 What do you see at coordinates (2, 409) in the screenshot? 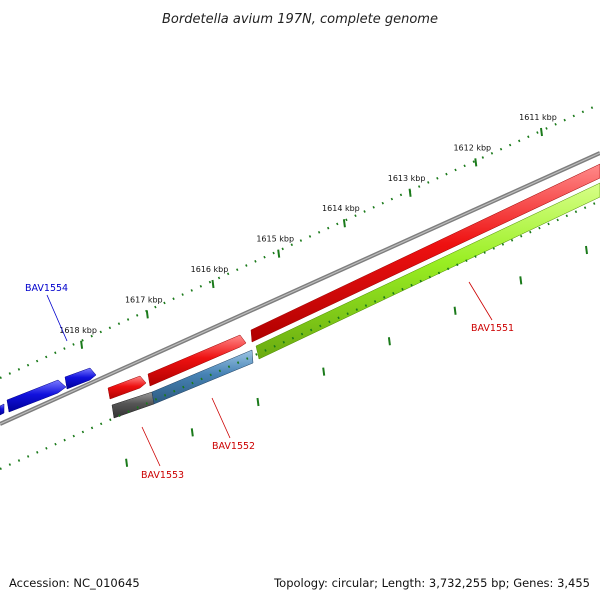
I see `gene-blue-partial` at bounding box center [2, 409].